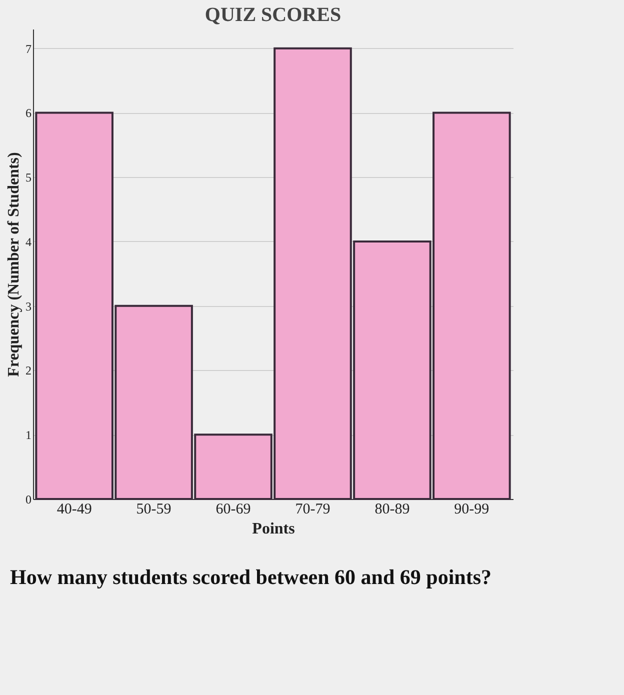 This screenshot has width=624, height=695. What do you see at coordinates (29, 435) in the screenshot?
I see `y-tick-label: 1` at bounding box center [29, 435].